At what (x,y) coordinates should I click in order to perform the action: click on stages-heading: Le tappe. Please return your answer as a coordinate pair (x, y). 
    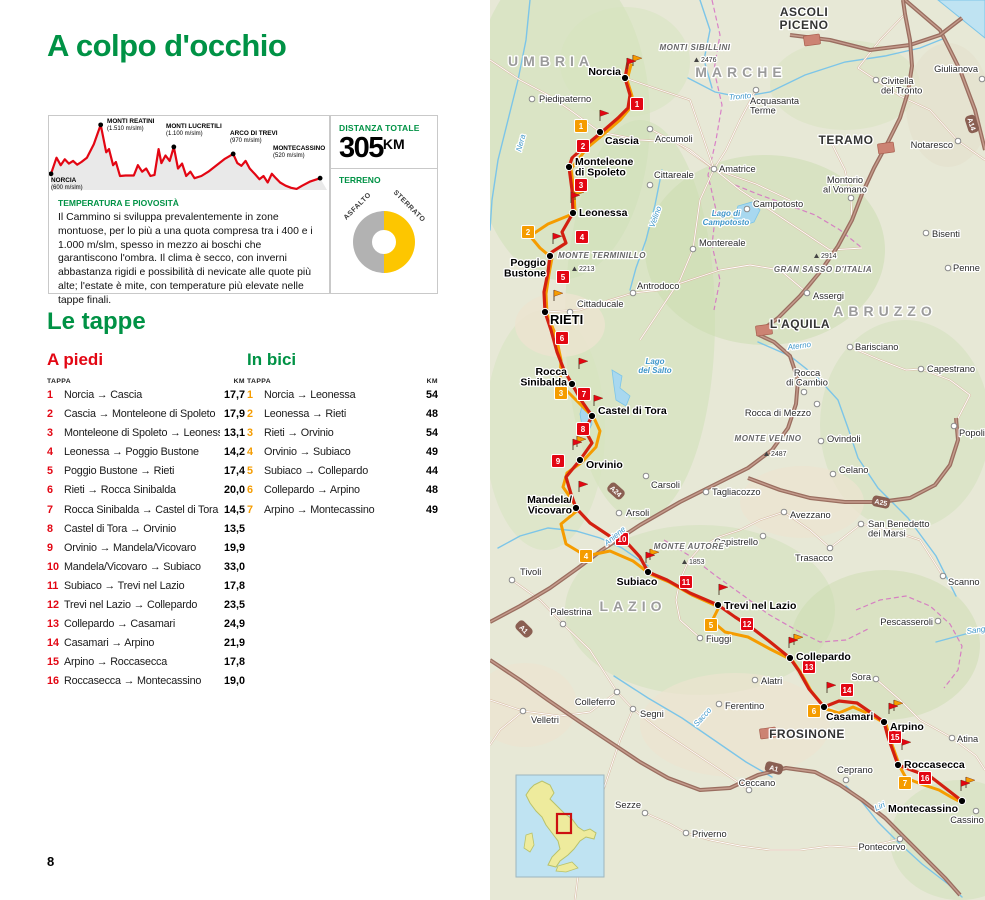
    Looking at the image, I should click on (96, 321).